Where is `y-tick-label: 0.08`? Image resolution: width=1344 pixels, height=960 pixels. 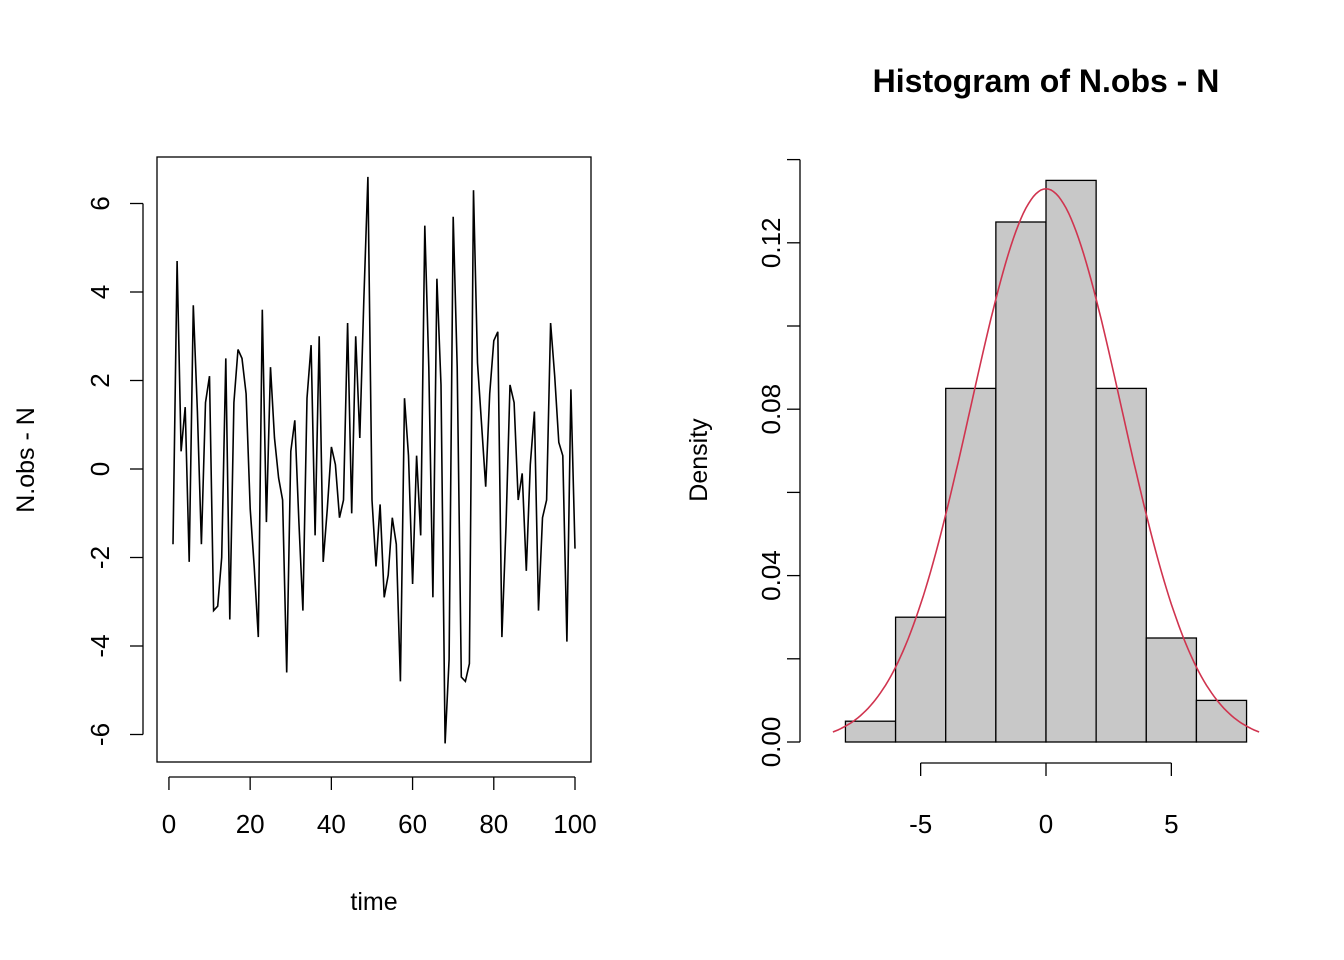 y-tick-label: 0.08 is located at coordinates (771, 409).